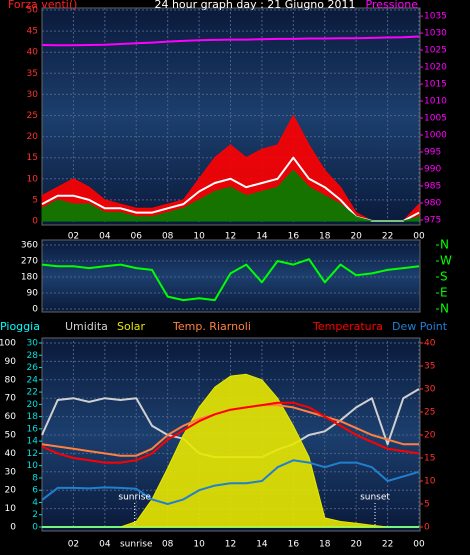 This screenshot has height=555, width=470. Describe the element at coordinates (435, 34) in the screenshot. I see `y2-tick-label: 1030` at that location.